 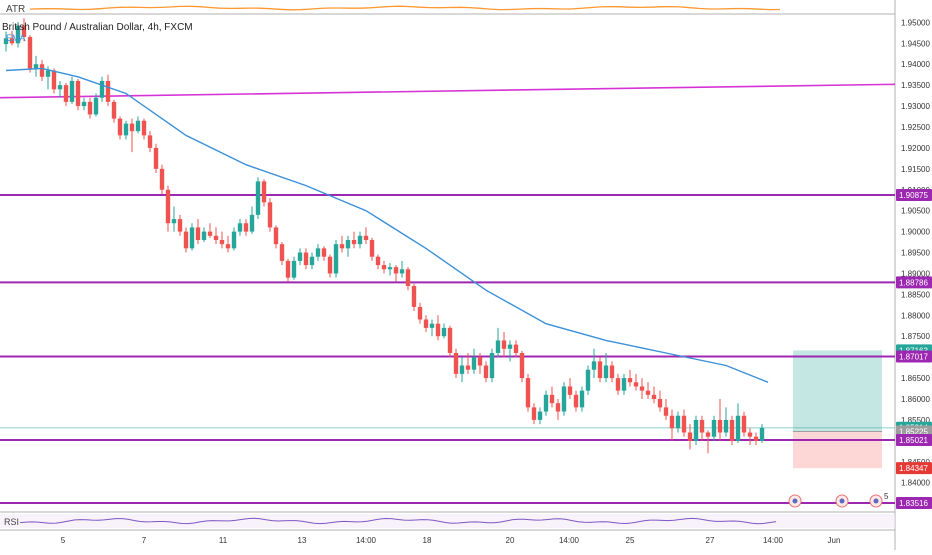 I want to click on time-axis: 5 7 11 13 14:00 18 20 14:00 25 27 14:00 Jun, so click(x=451, y=540).